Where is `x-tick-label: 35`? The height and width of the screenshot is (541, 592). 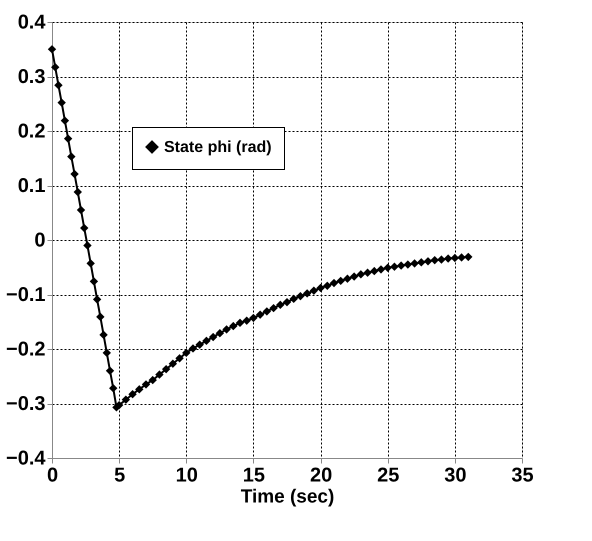 x-tick-label: 35 is located at coordinates (522, 475).